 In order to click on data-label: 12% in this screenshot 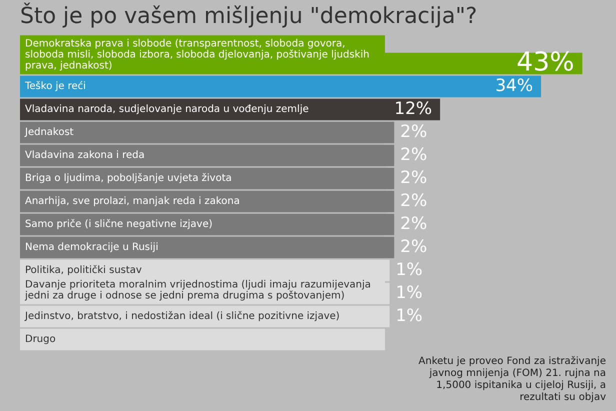, I will do `click(413, 108)`.